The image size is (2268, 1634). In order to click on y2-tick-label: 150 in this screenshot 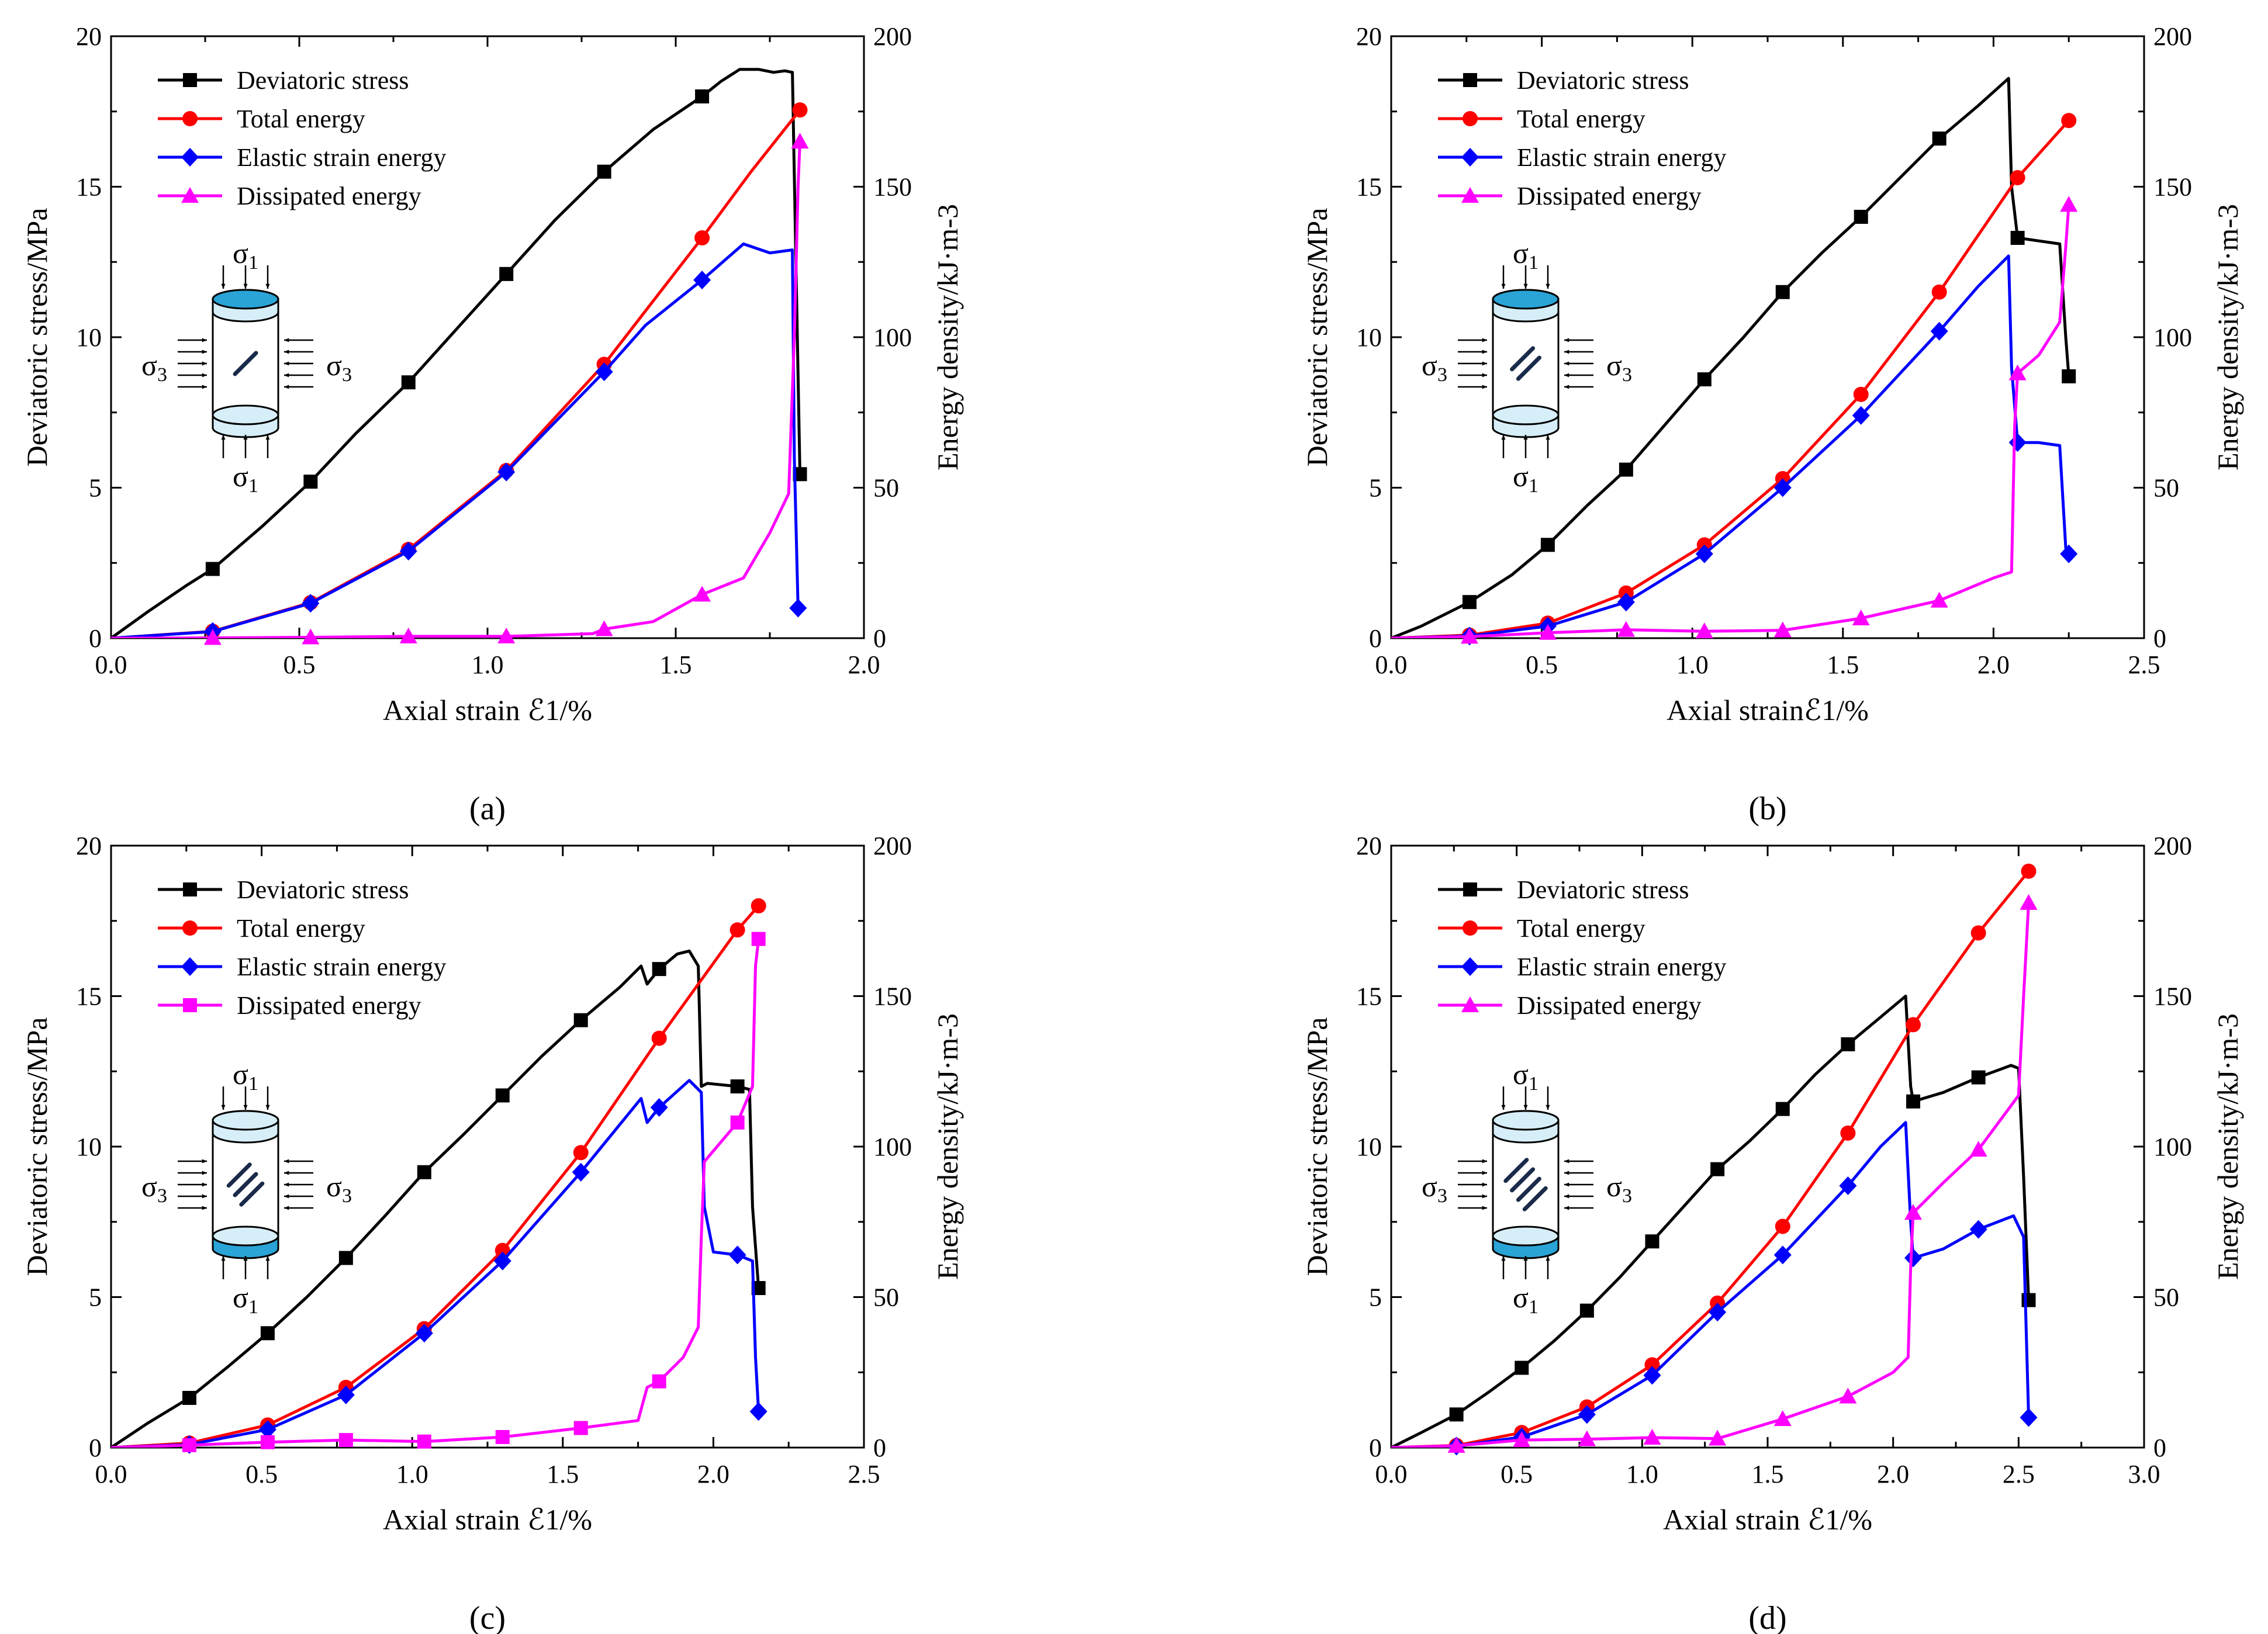, I will do `click(2173, 187)`.